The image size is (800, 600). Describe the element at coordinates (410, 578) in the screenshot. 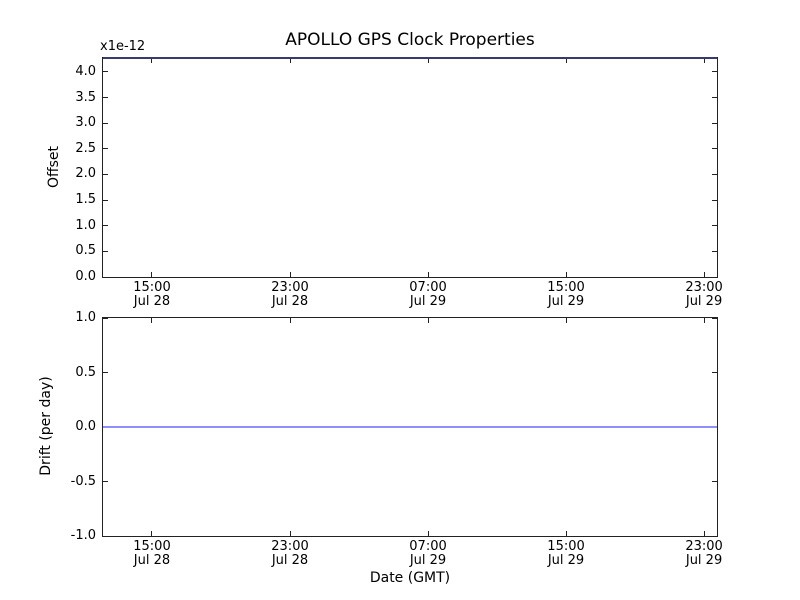

I see `x-axis-label: Date (GMT)` at that location.